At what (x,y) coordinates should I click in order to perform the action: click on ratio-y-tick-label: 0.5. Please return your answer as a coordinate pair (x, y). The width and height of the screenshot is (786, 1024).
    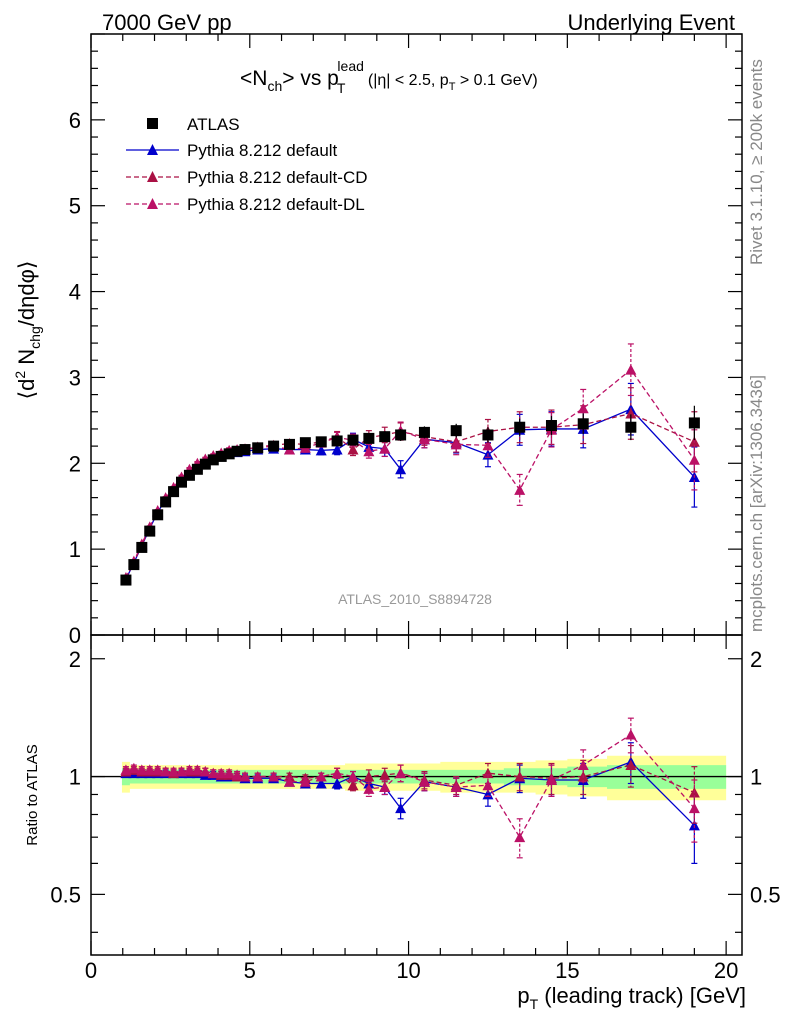
    Looking at the image, I should click on (65, 894).